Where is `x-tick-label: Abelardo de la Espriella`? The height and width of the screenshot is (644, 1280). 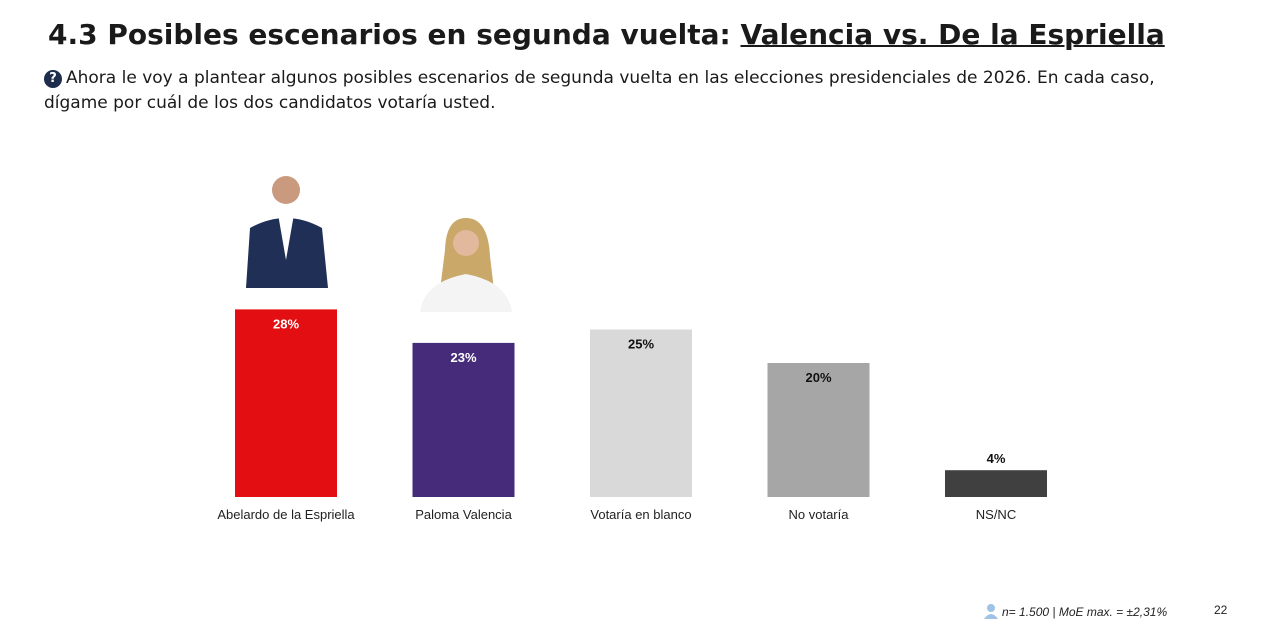
x-tick-label: Abelardo de la Espriella is located at coordinates (286, 514).